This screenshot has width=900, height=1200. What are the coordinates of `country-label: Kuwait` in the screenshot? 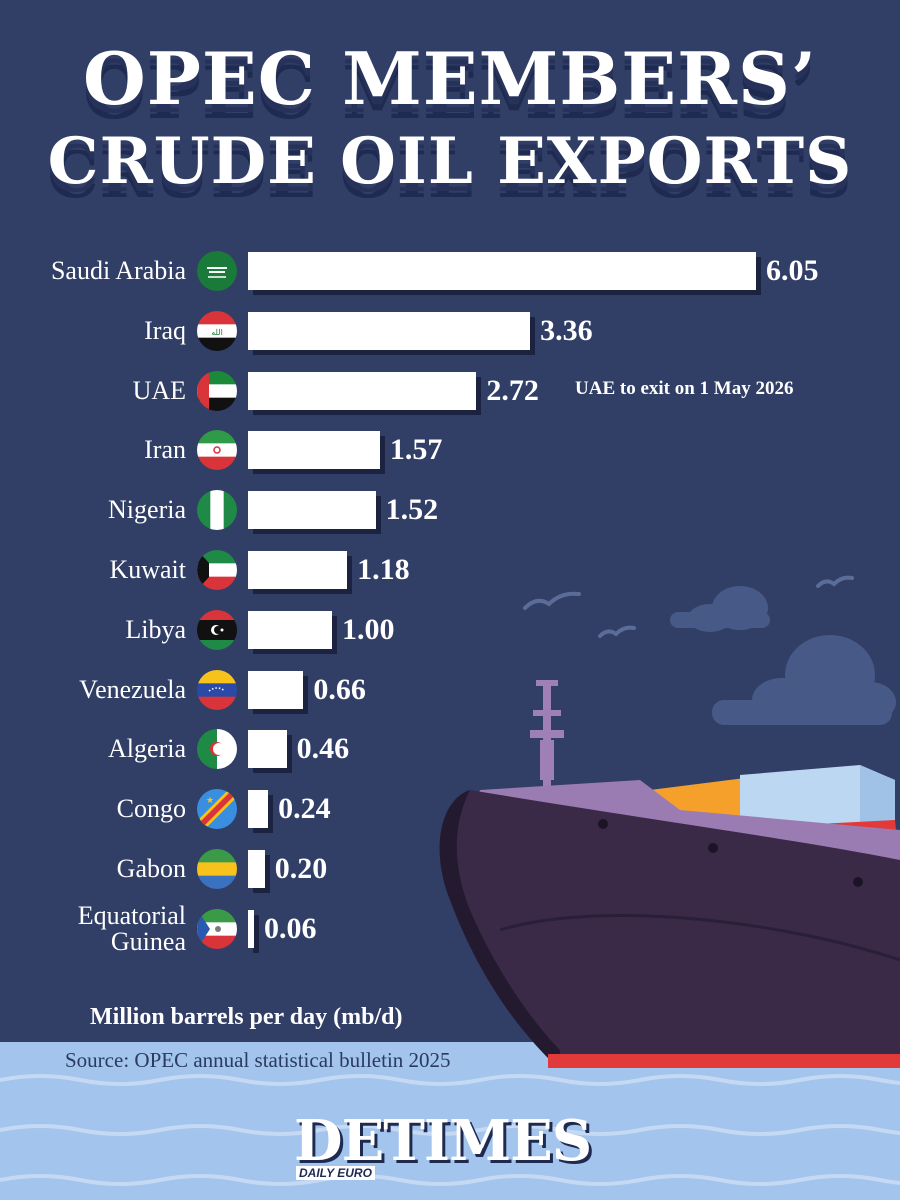 It's located at (147, 570).